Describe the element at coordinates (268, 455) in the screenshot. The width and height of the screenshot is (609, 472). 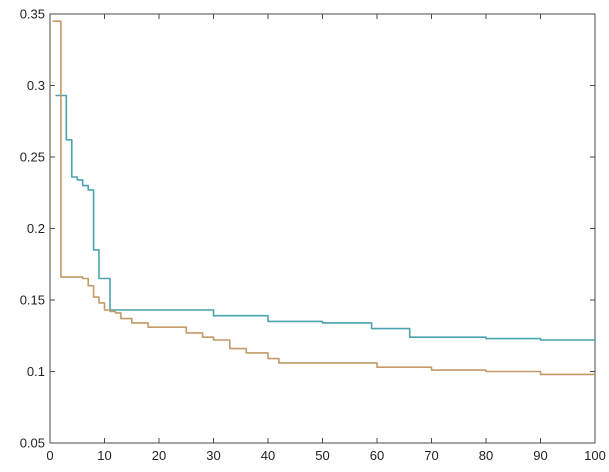
I see `x-tick-label: 40` at that location.